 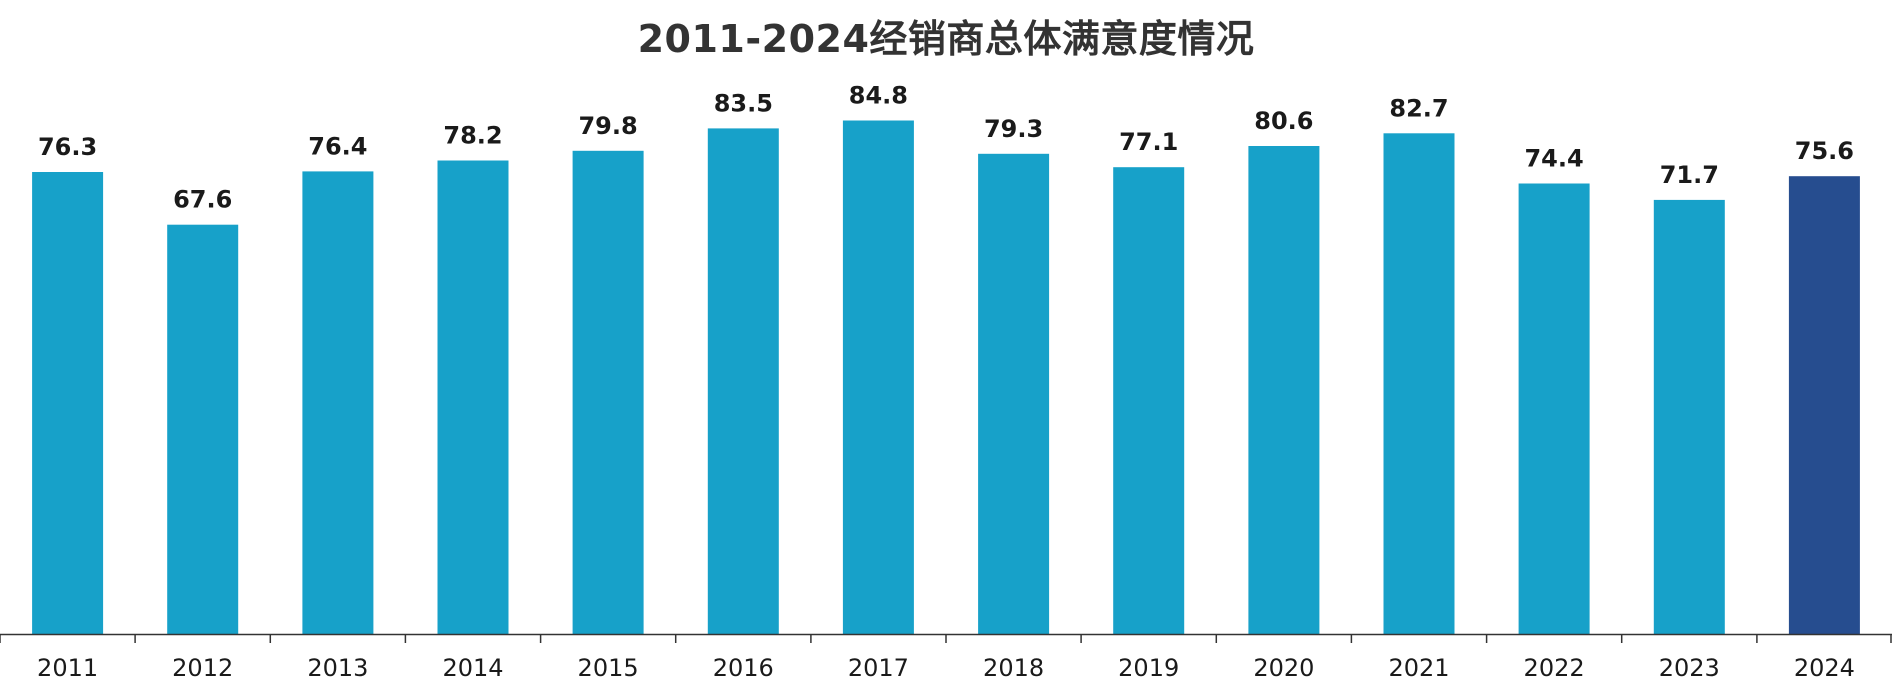 I want to click on value-label-2020: 80.6, so click(x=1283, y=121).